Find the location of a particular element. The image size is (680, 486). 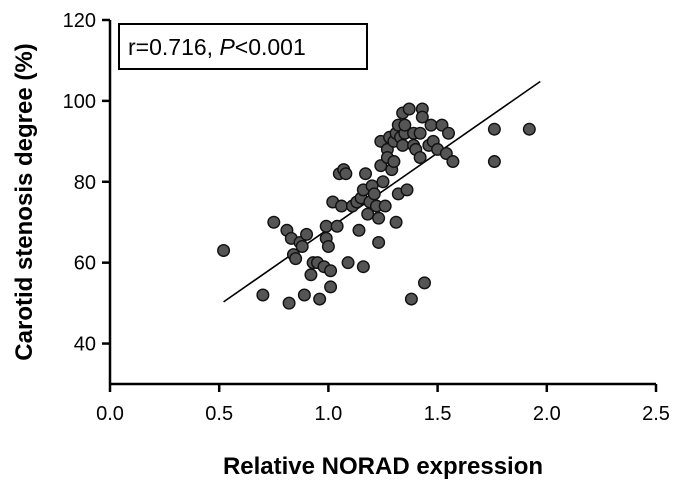

annotation-p-symbol: P is located at coordinates (227, 47).